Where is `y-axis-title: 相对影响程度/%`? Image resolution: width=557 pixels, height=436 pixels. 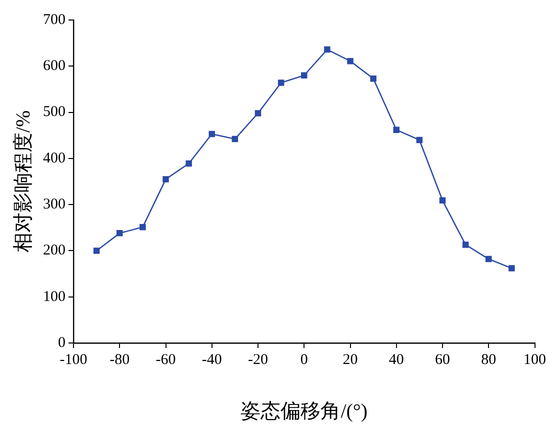
y-axis-title: 相对影响程度/% is located at coordinates (23, 181).